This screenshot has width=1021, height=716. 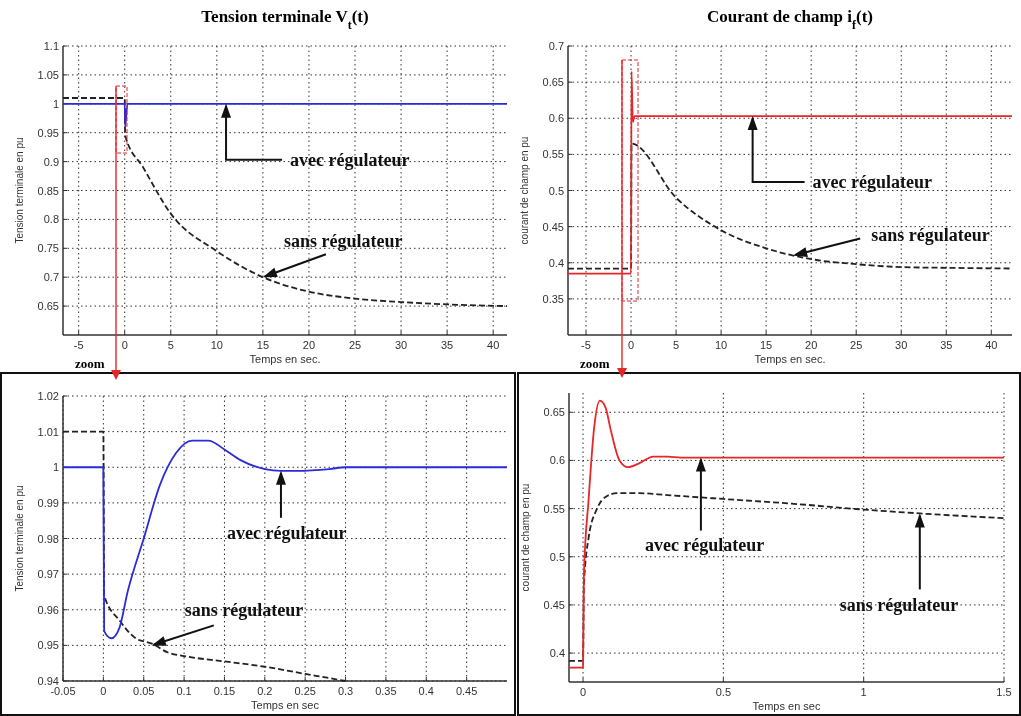 What do you see at coordinates (285, 19) in the screenshot?
I see `chart-title: Tension terminale V$_{t}$(t)` at bounding box center [285, 19].